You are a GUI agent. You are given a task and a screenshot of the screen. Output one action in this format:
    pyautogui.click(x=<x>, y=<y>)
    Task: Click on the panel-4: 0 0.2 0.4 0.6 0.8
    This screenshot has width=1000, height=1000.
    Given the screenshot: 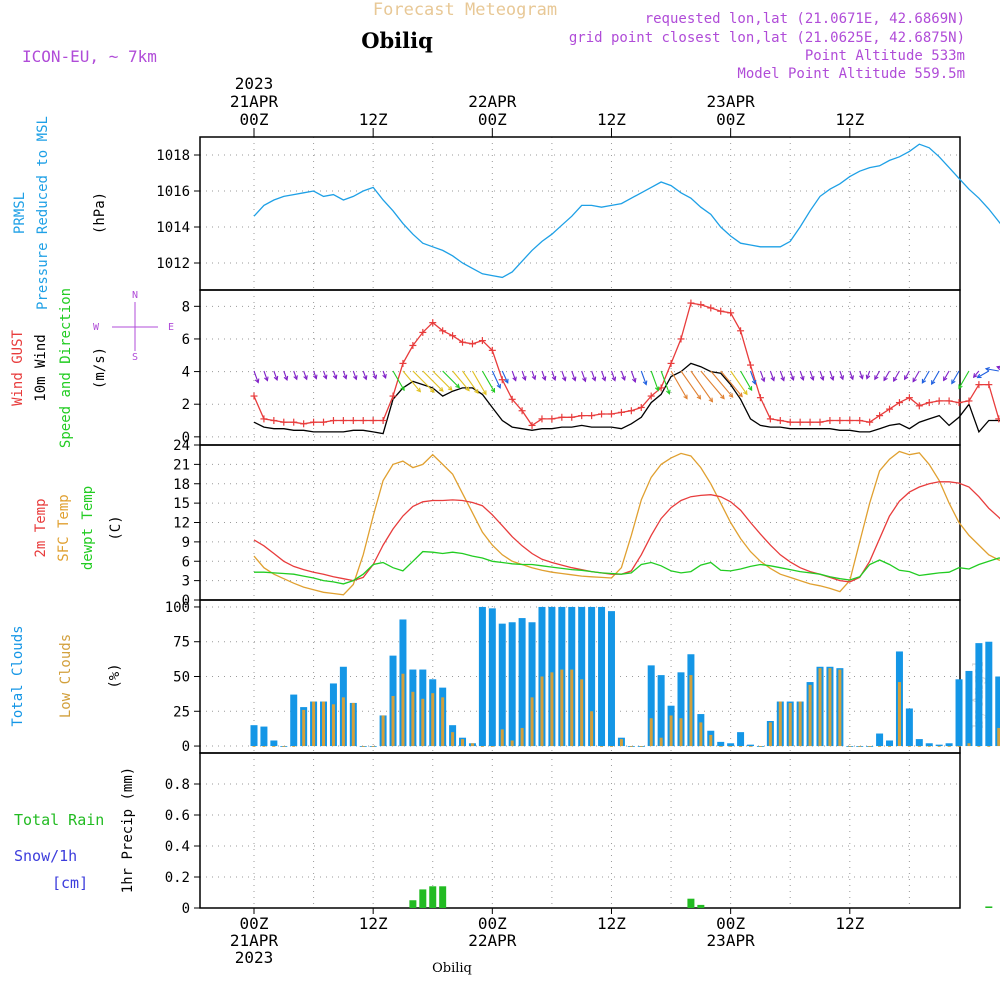 What is the action you would take?
    pyautogui.click(x=563, y=834)
    